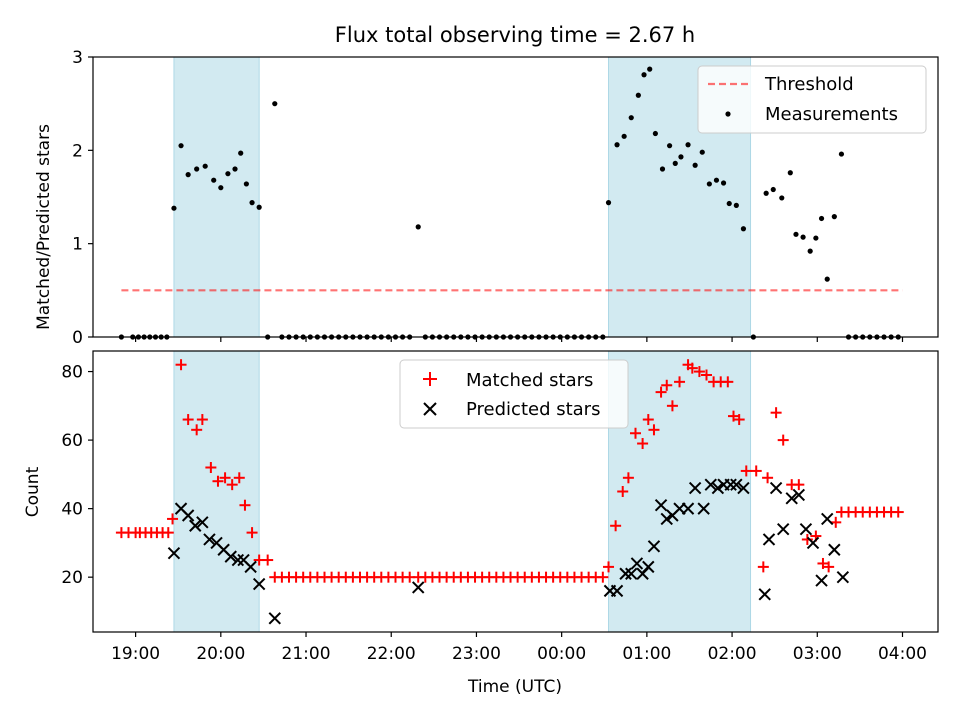 This screenshot has height=720, width=960. Describe the element at coordinates (646, 654) in the screenshot. I see `x-tick-label: 01:00` at that location.